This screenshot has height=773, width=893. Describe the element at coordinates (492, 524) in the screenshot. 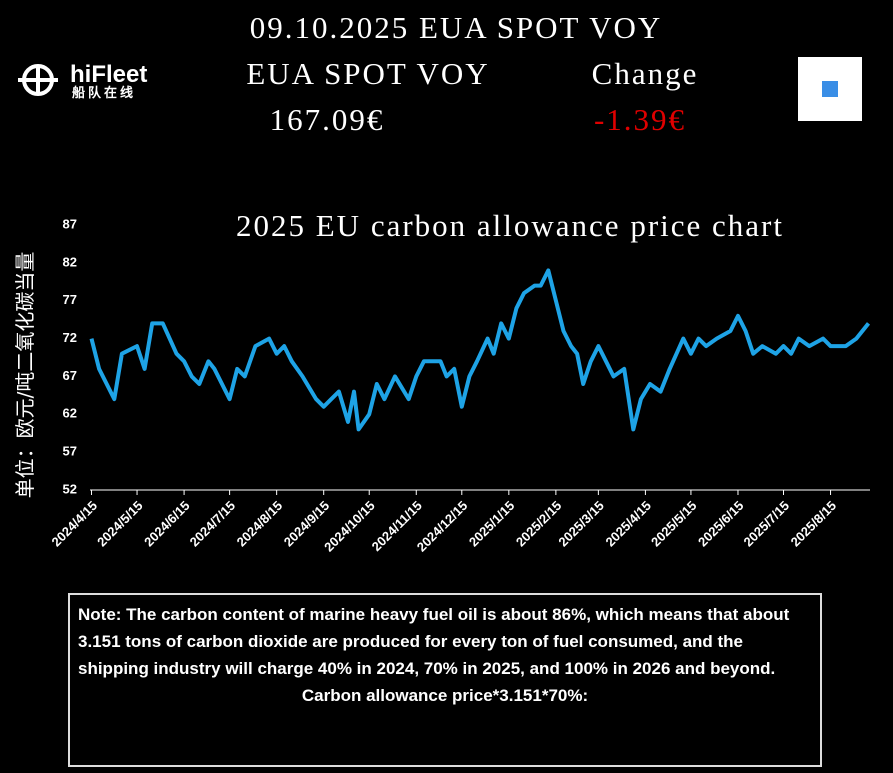

I see `x-tick-label: 2025/1/15` at that location.